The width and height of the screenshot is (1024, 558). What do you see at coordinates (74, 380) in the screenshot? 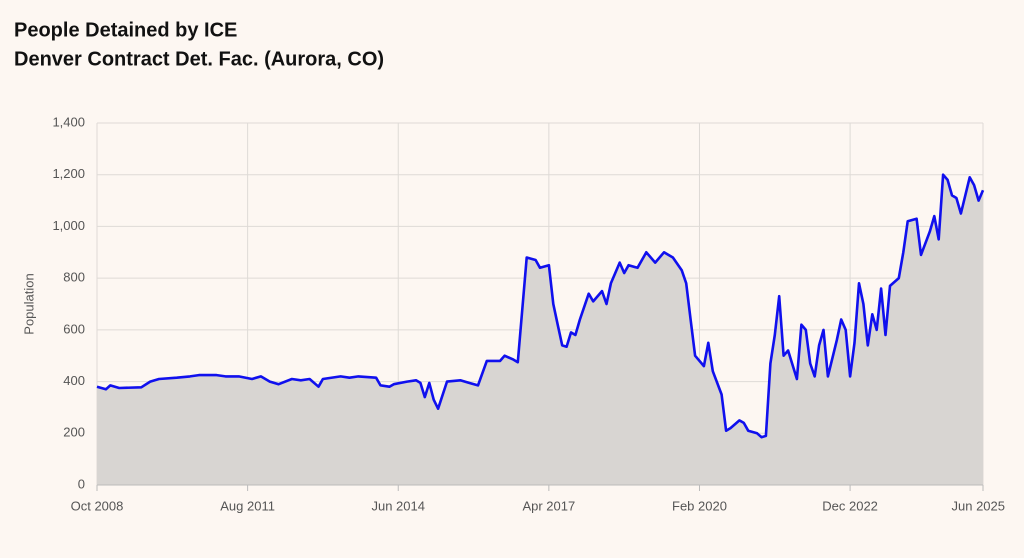
I see `y-tick-label: 400` at bounding box center [74, 380].